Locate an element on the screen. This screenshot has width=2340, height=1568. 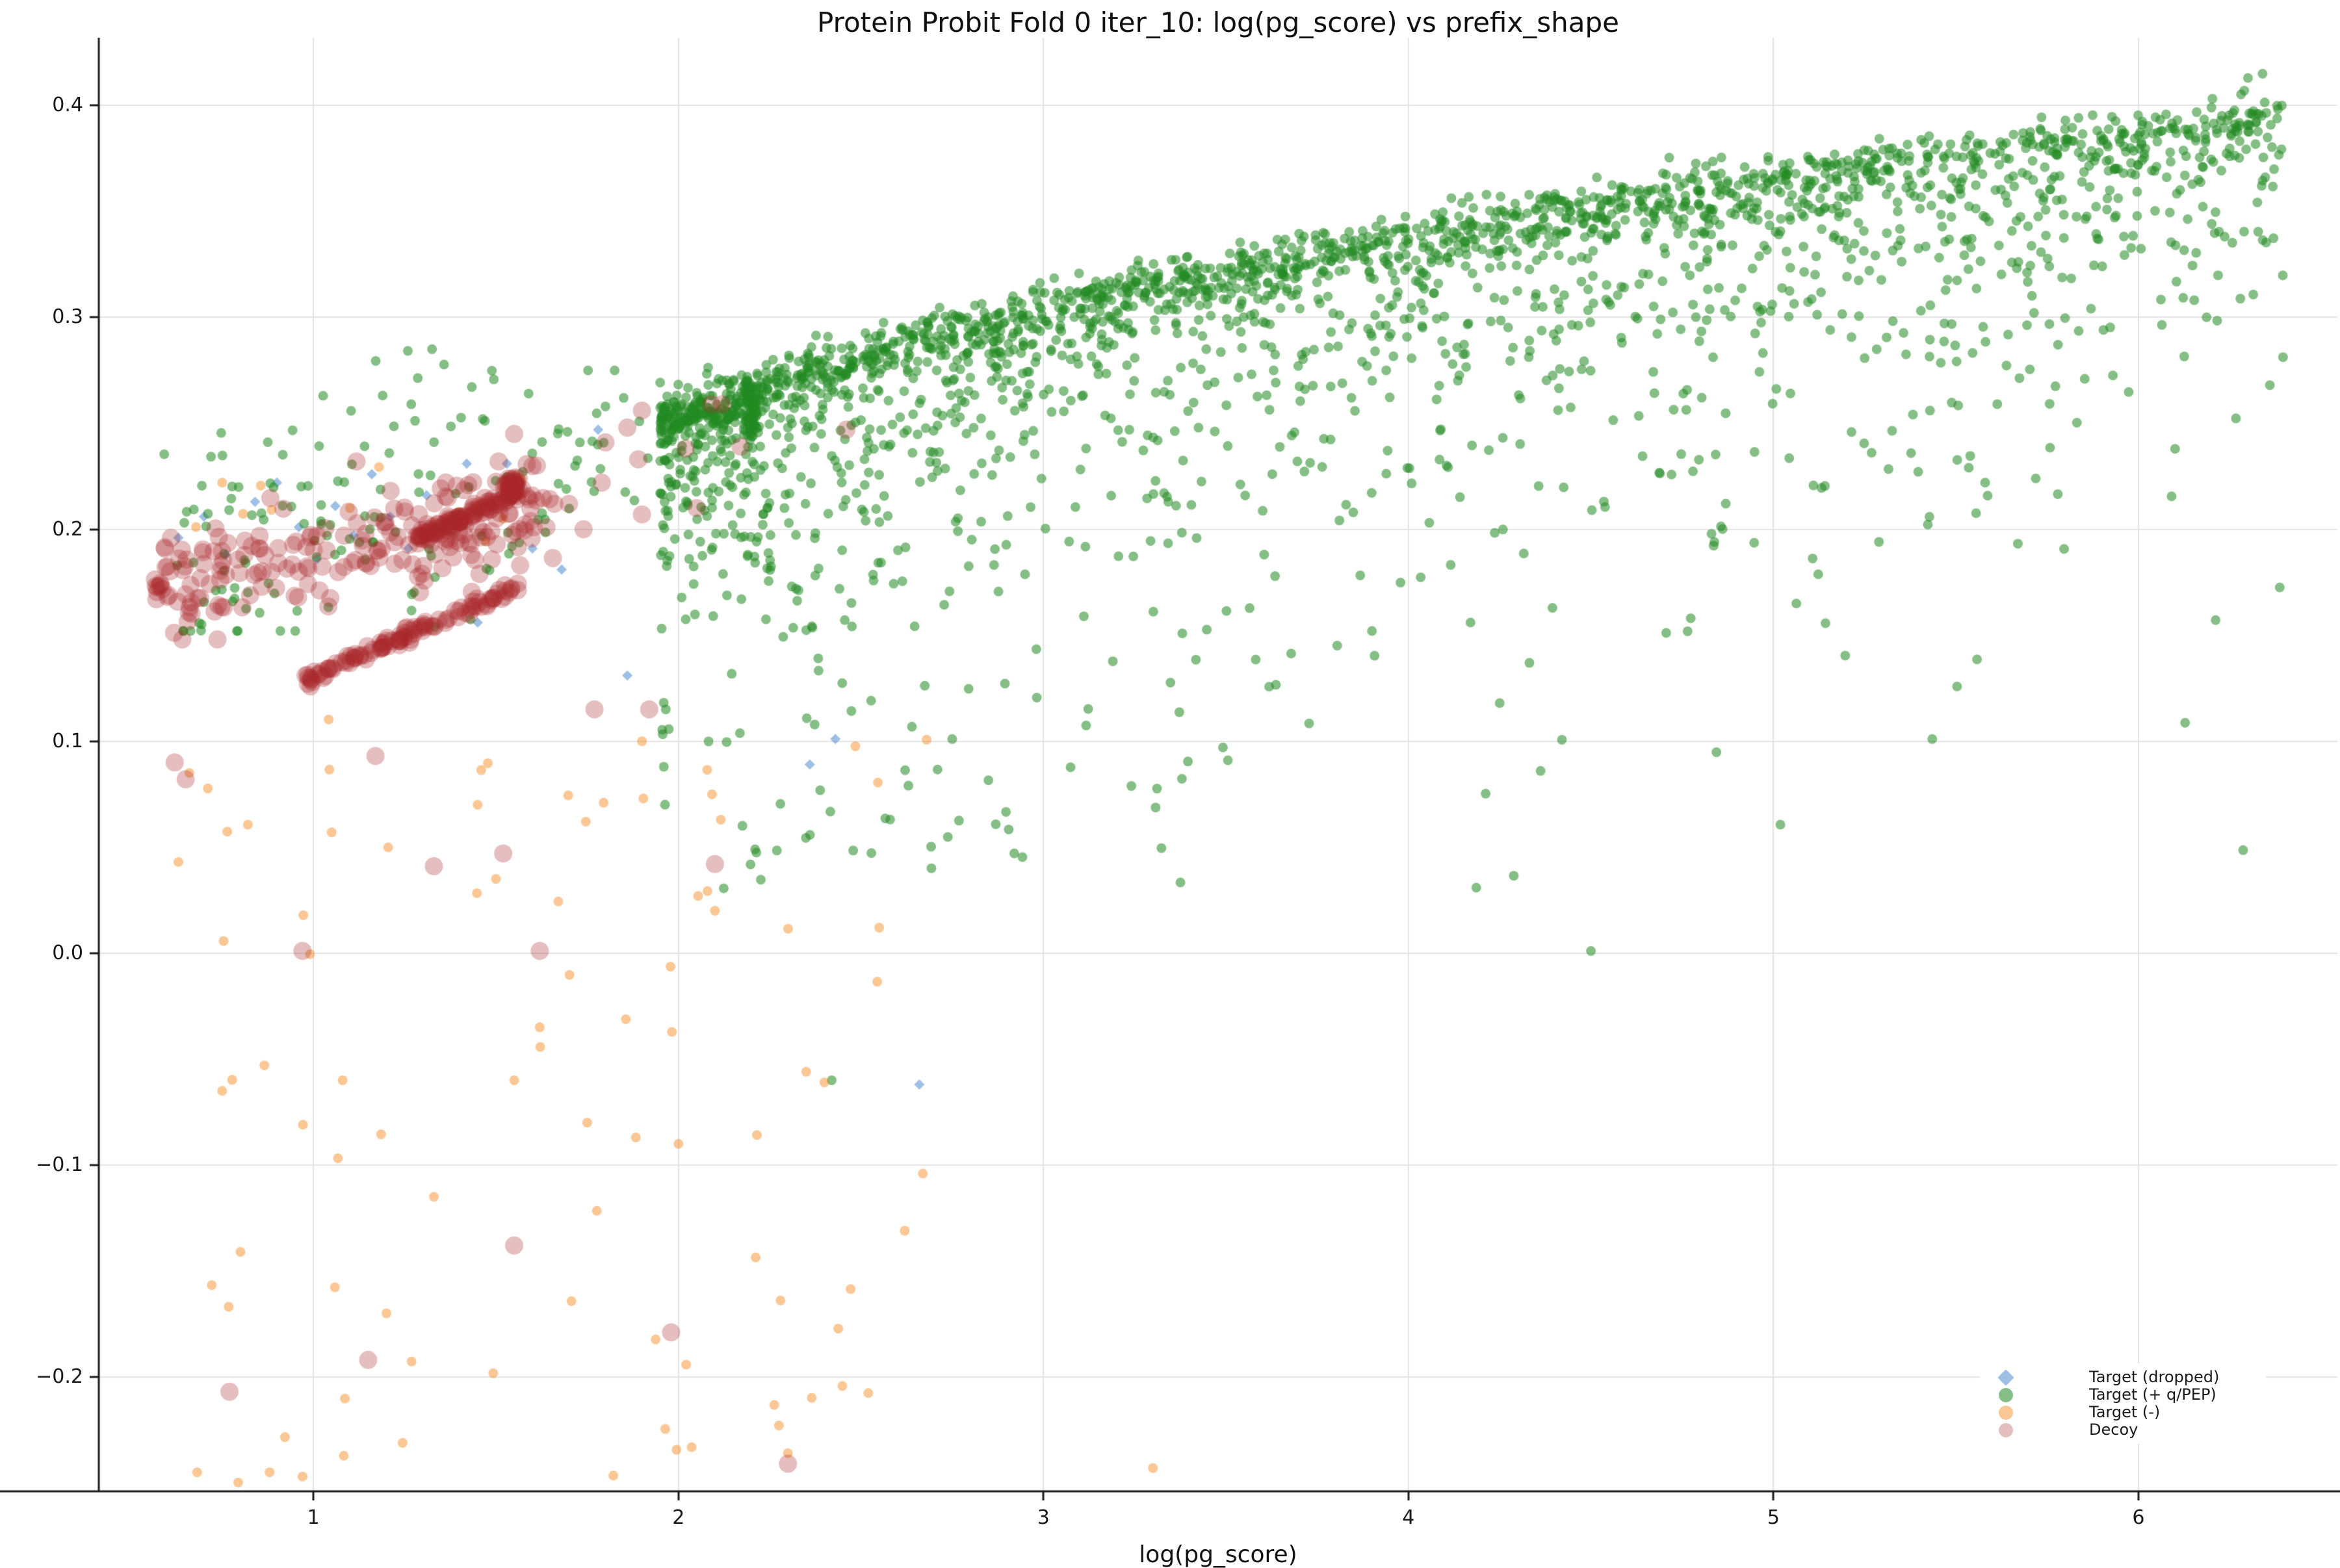
x-tick-label-5: 5 is located at coordinates (1774, 1517).